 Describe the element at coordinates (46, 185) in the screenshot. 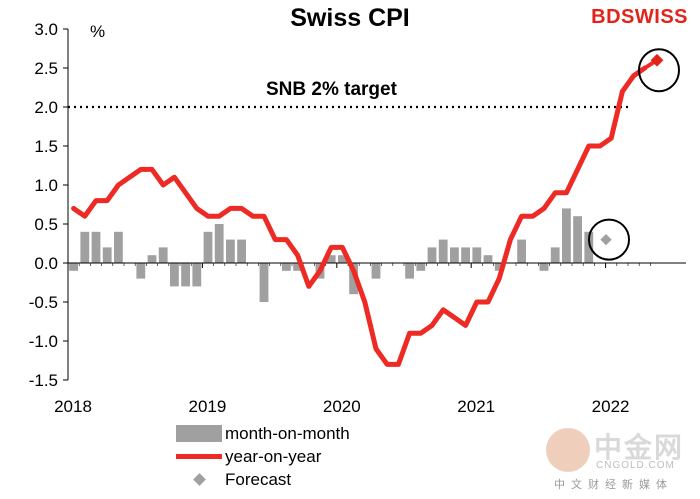

I see `y-tick-label: 1.0` at that location.